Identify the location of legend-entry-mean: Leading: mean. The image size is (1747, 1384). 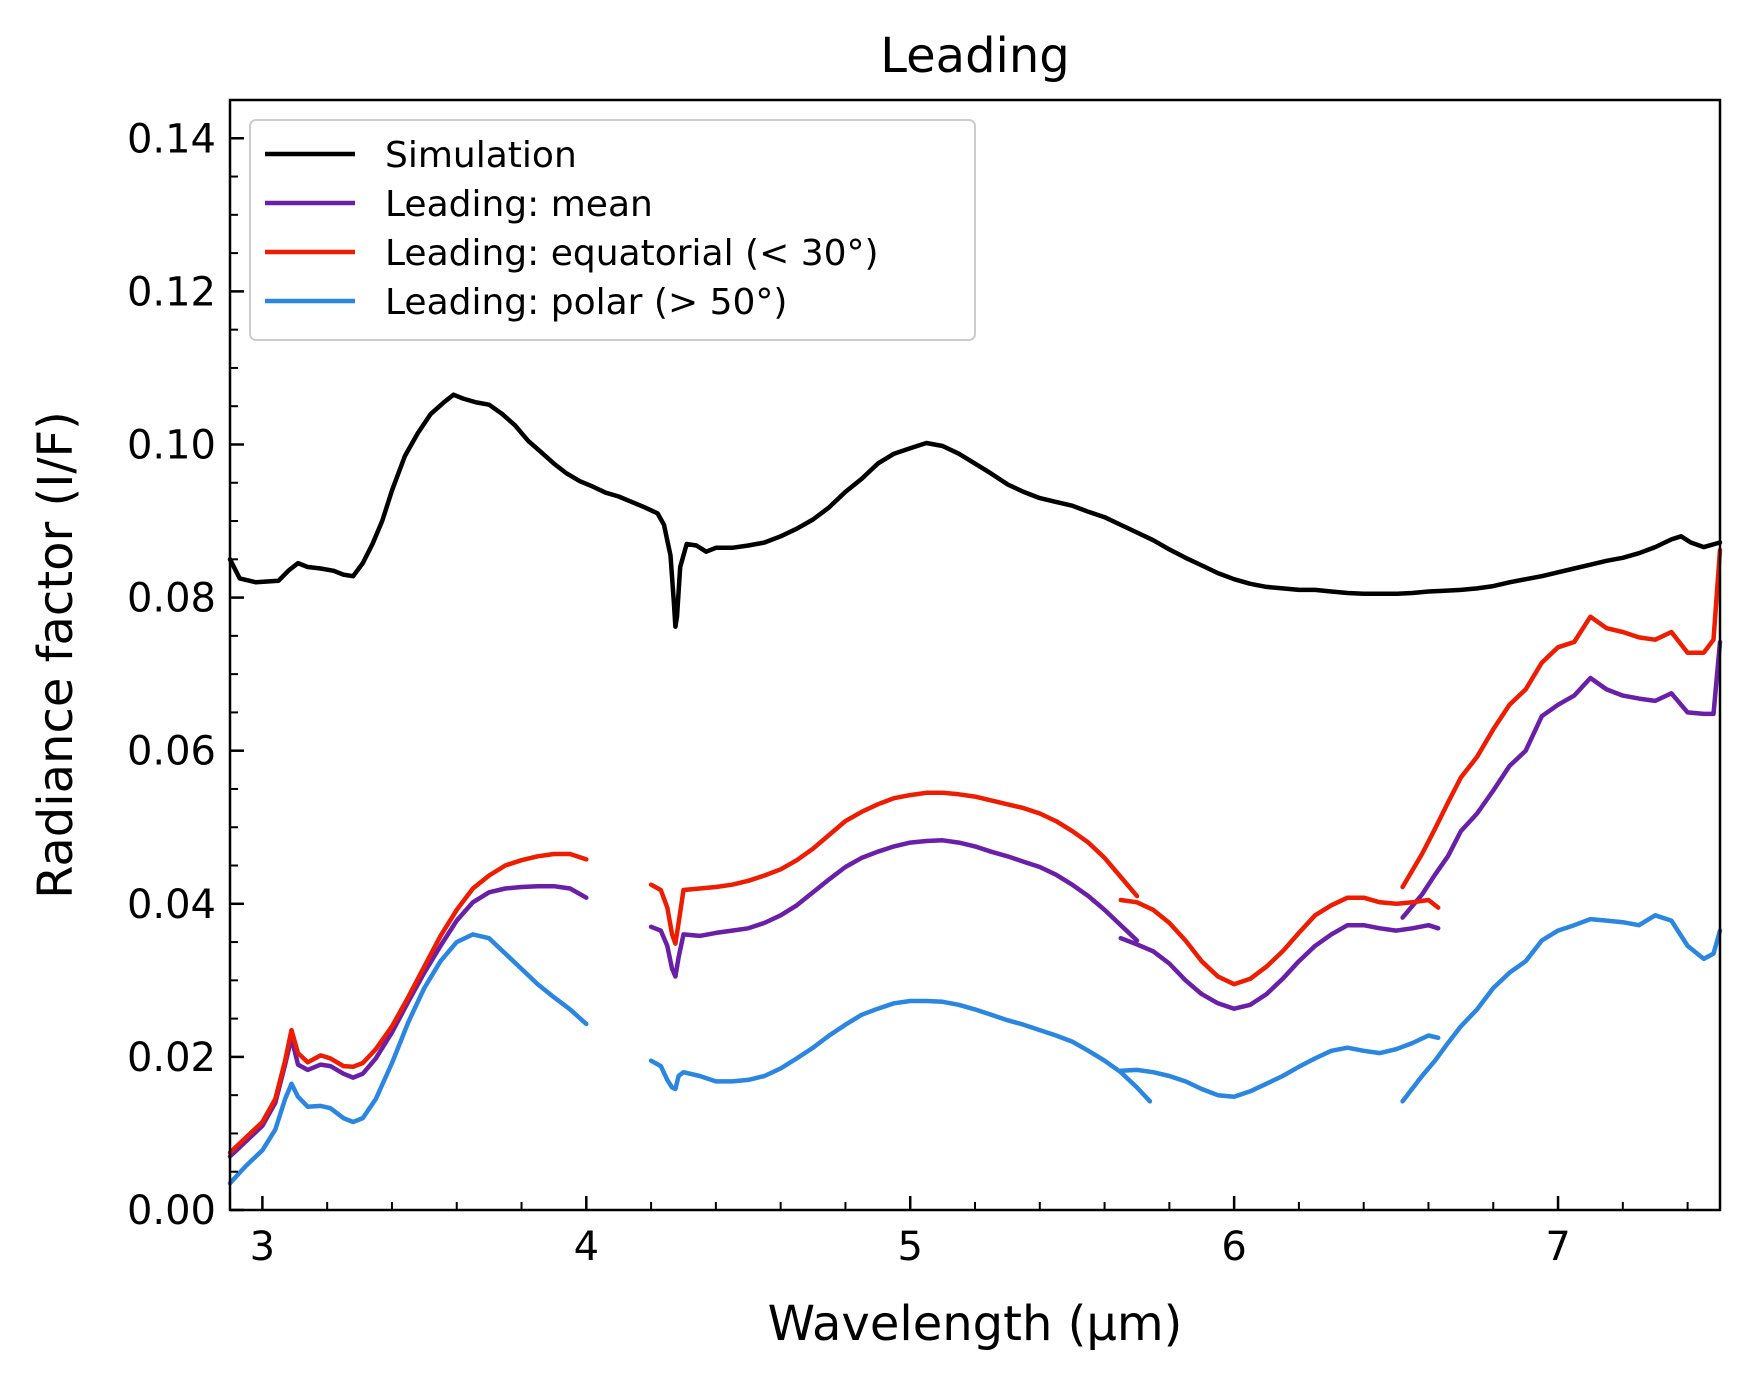
(459, 204).